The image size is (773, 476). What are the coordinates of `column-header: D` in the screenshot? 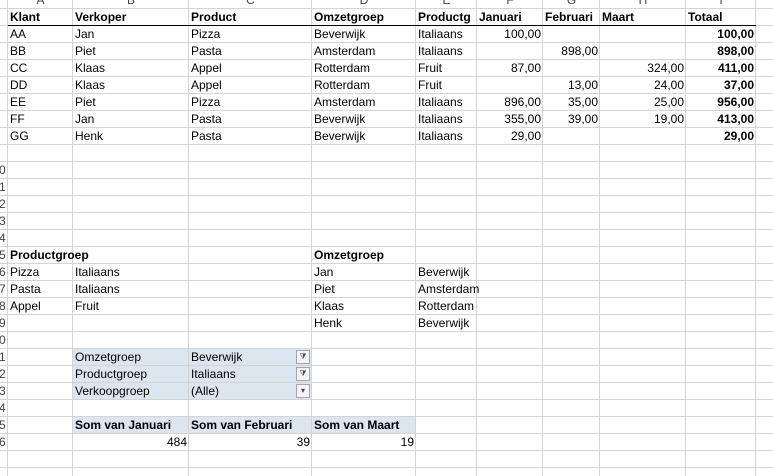 It's located at (364, 3).